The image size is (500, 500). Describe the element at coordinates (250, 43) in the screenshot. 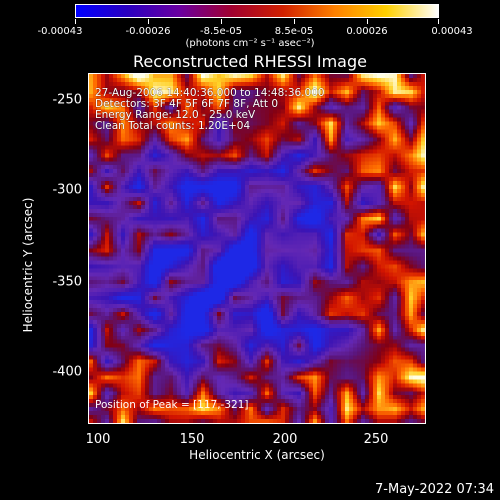

I see `colorbar-units: (photons cm⁻² s⁻¹ asec⁻²)` at that location.